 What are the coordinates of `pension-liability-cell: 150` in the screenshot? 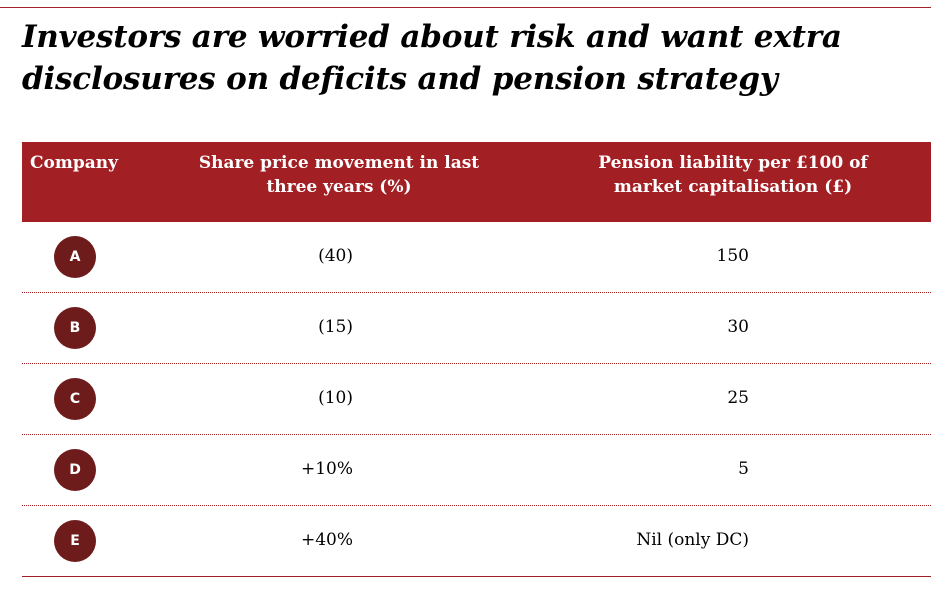 It's located at (732, 256).